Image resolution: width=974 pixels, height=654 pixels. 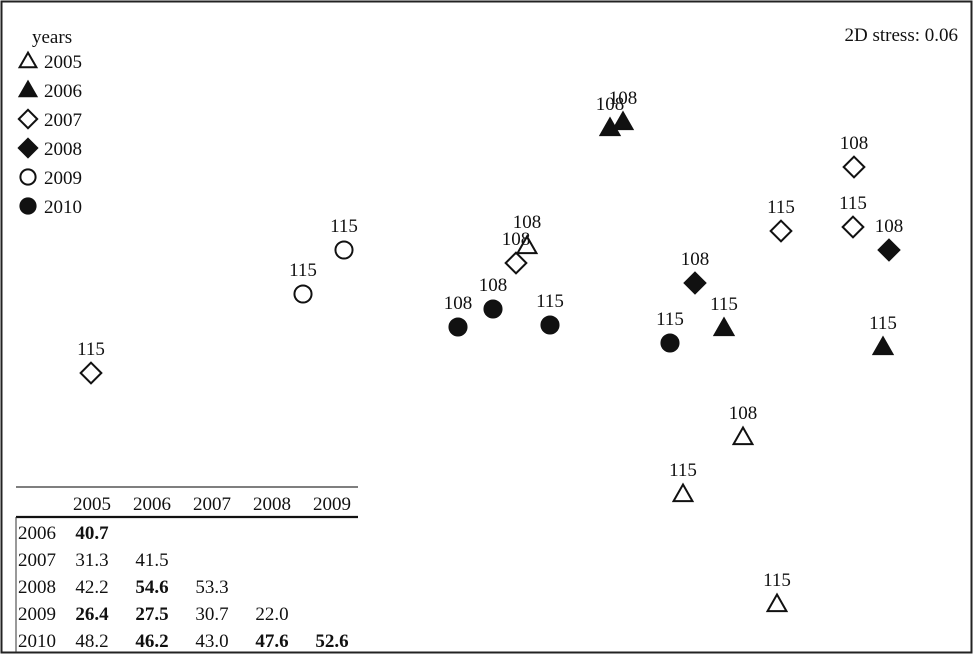 I want to click on table-cell-2009-2005: 26.4, so click(x=92, y=614).